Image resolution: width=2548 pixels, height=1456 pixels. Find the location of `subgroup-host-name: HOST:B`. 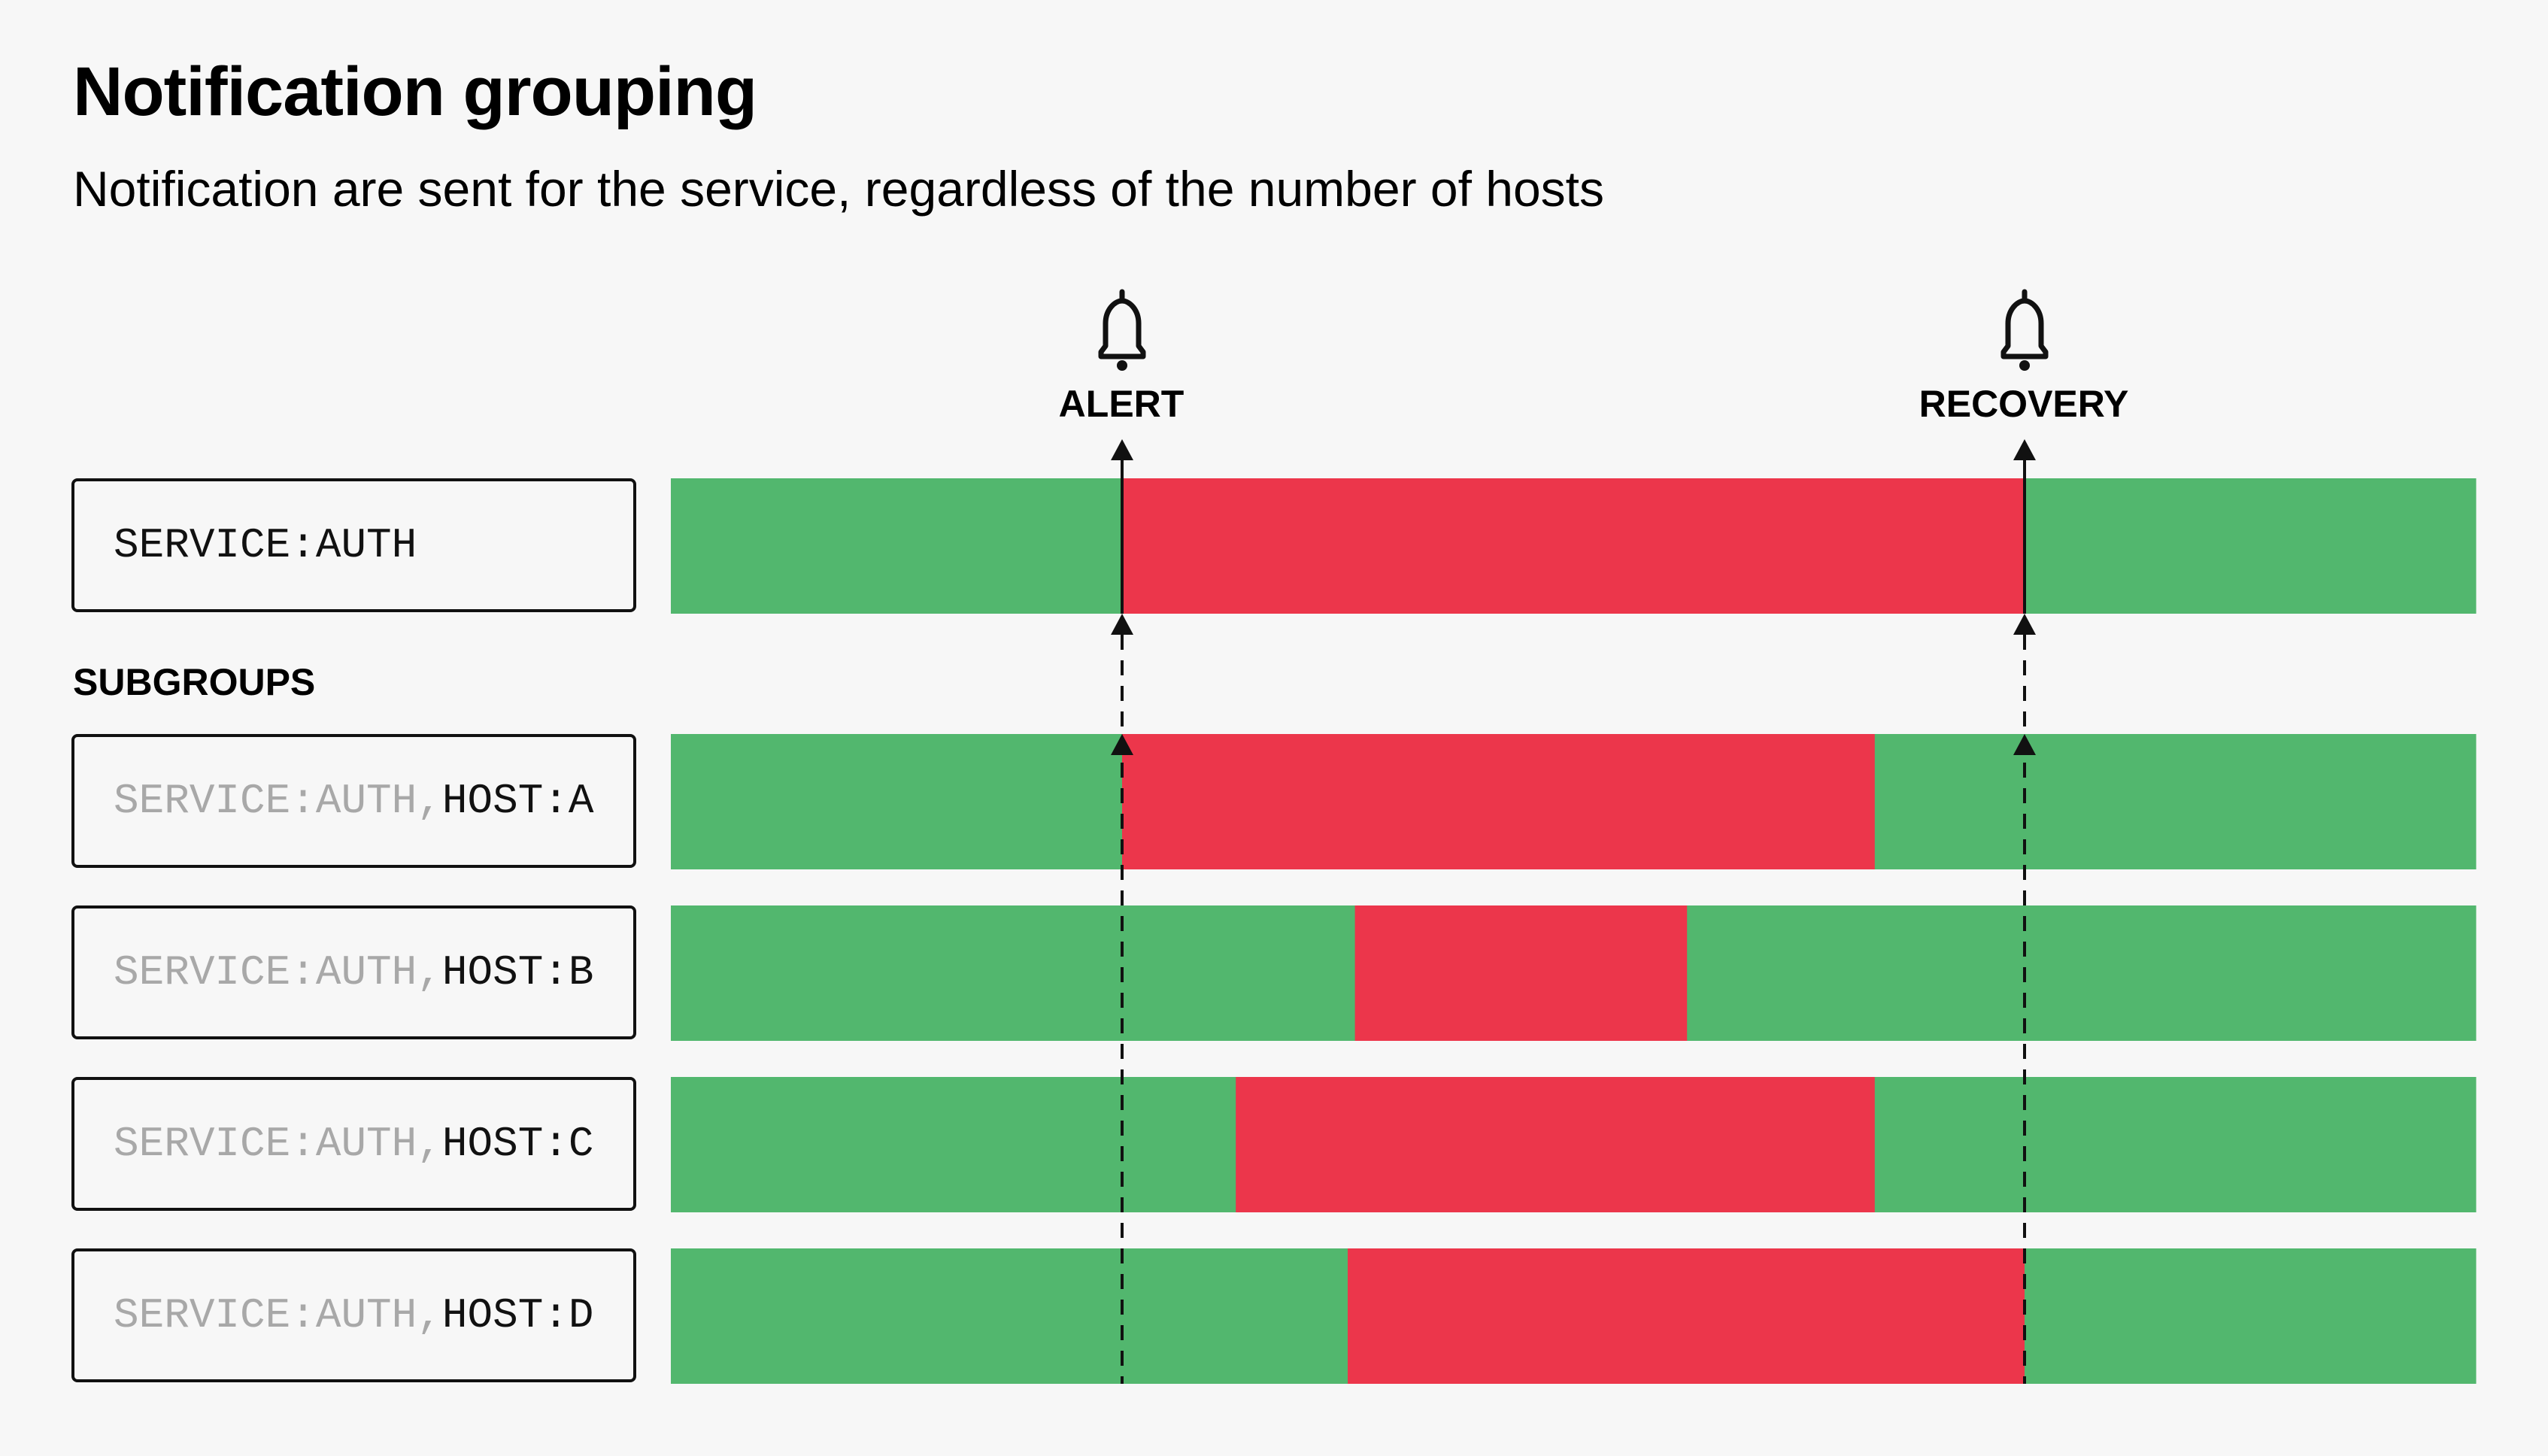

subgroup-host-name: HOST:B is located at coordinates (517, 972).